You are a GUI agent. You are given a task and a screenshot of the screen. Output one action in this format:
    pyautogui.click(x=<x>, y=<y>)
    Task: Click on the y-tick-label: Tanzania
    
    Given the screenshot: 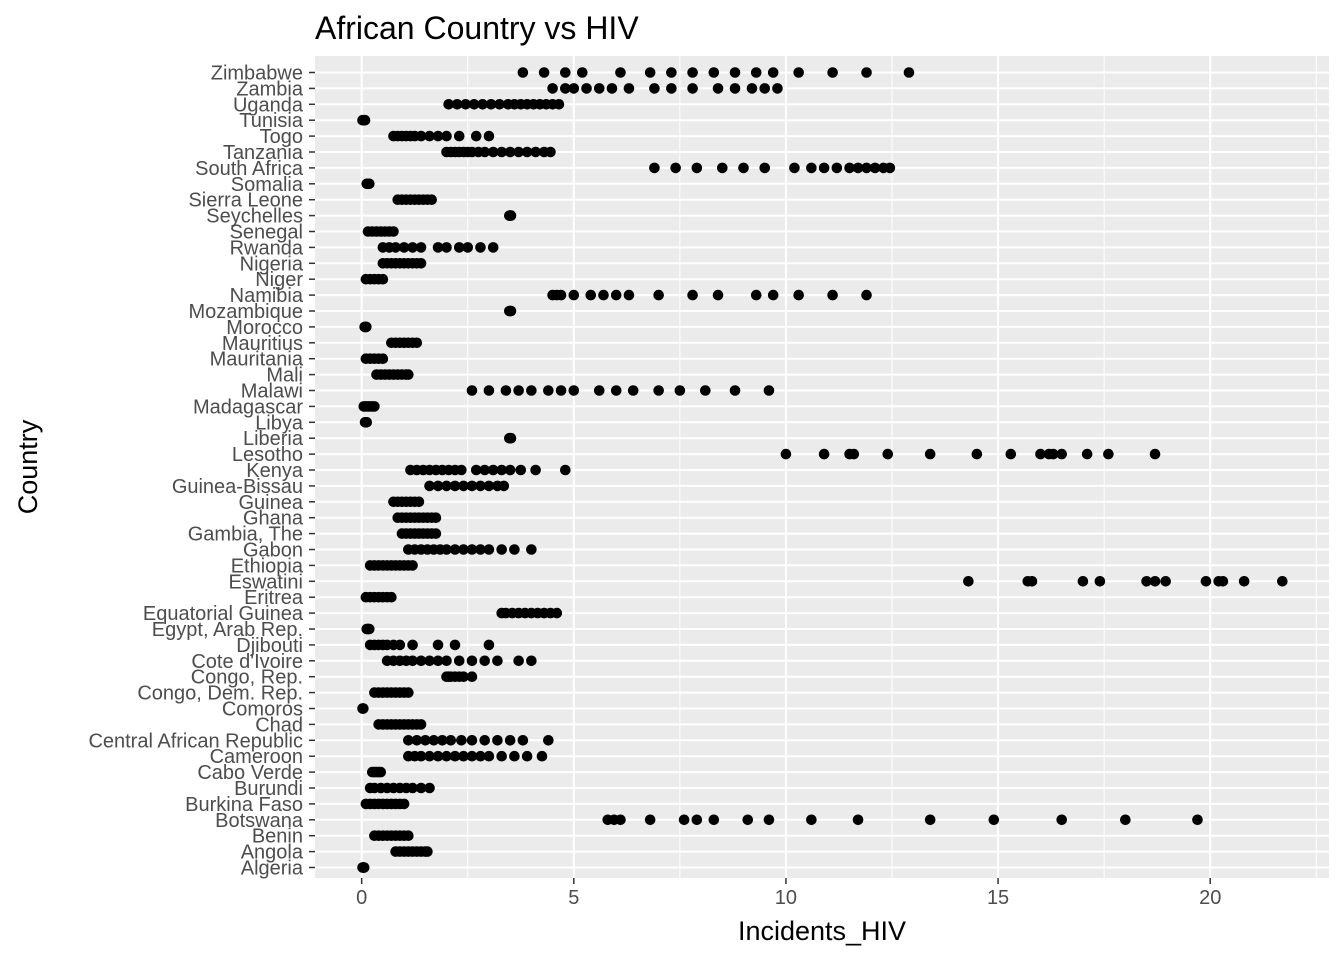 What is the action you would take?
    pyautogui.click(x=263, y=153)
    